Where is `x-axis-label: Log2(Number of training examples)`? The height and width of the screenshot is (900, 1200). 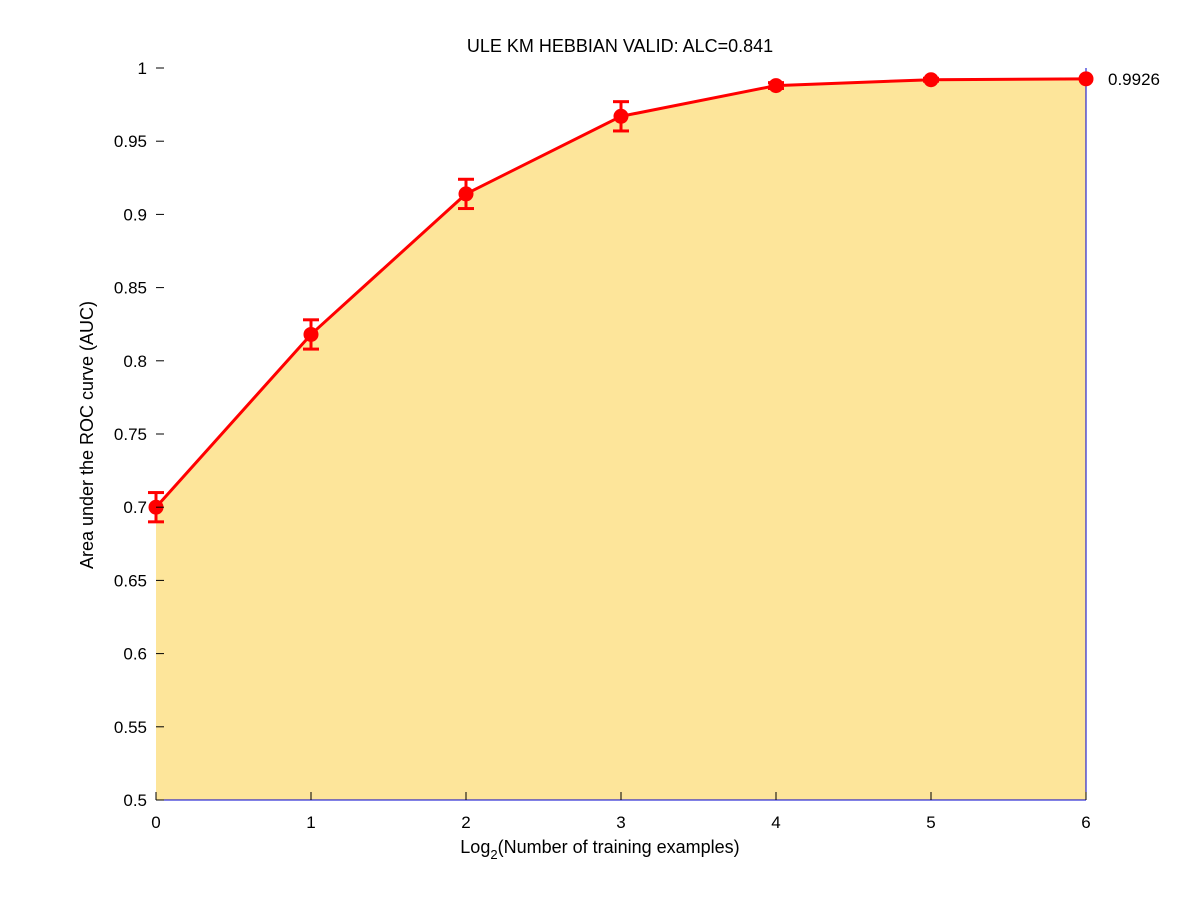 x-axis-label: Log2(Number of training examples) is located at coordinates (599, 849).